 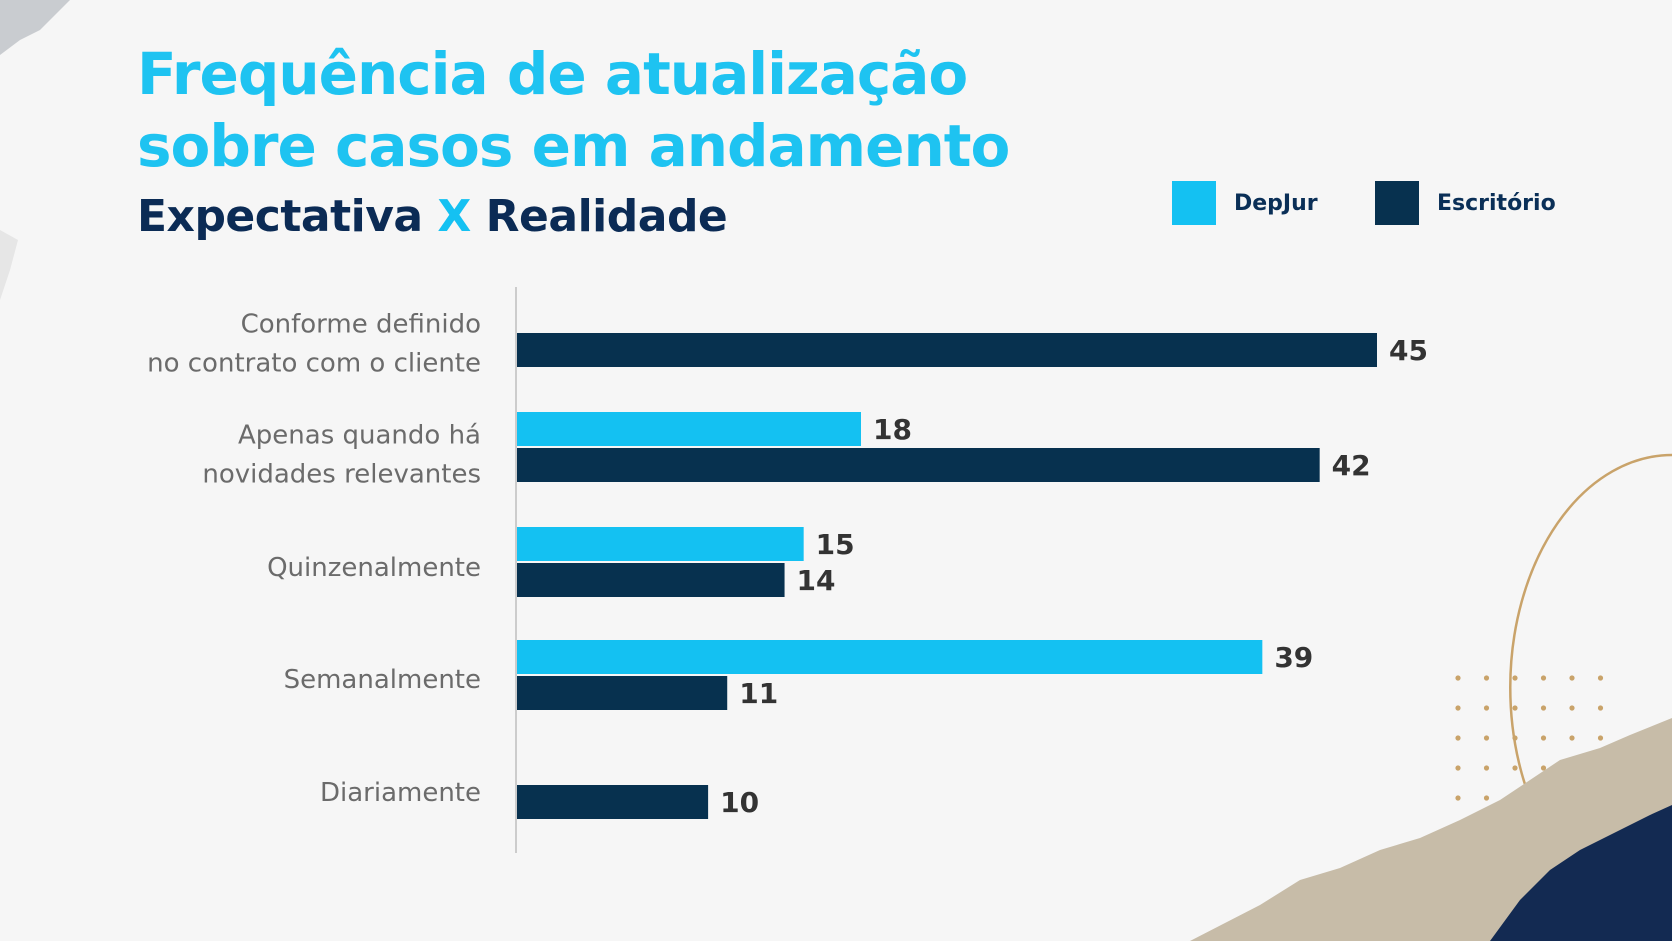 What do you see at coordinates (816, 580) in the screenshot?
I see `value-label-escritorio-quinzenalmente: 14` at bounding box center [816, 580].